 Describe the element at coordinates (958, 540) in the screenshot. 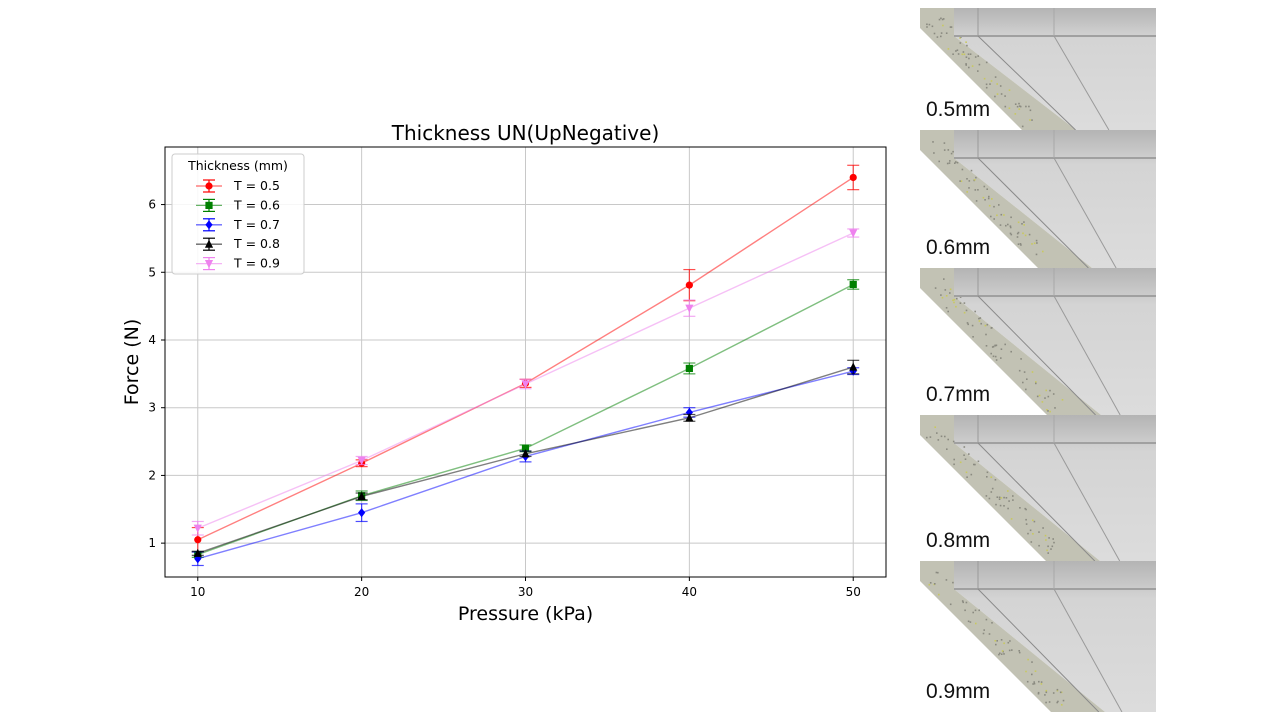

I see `thickness-label: 0.8mm` at that location.